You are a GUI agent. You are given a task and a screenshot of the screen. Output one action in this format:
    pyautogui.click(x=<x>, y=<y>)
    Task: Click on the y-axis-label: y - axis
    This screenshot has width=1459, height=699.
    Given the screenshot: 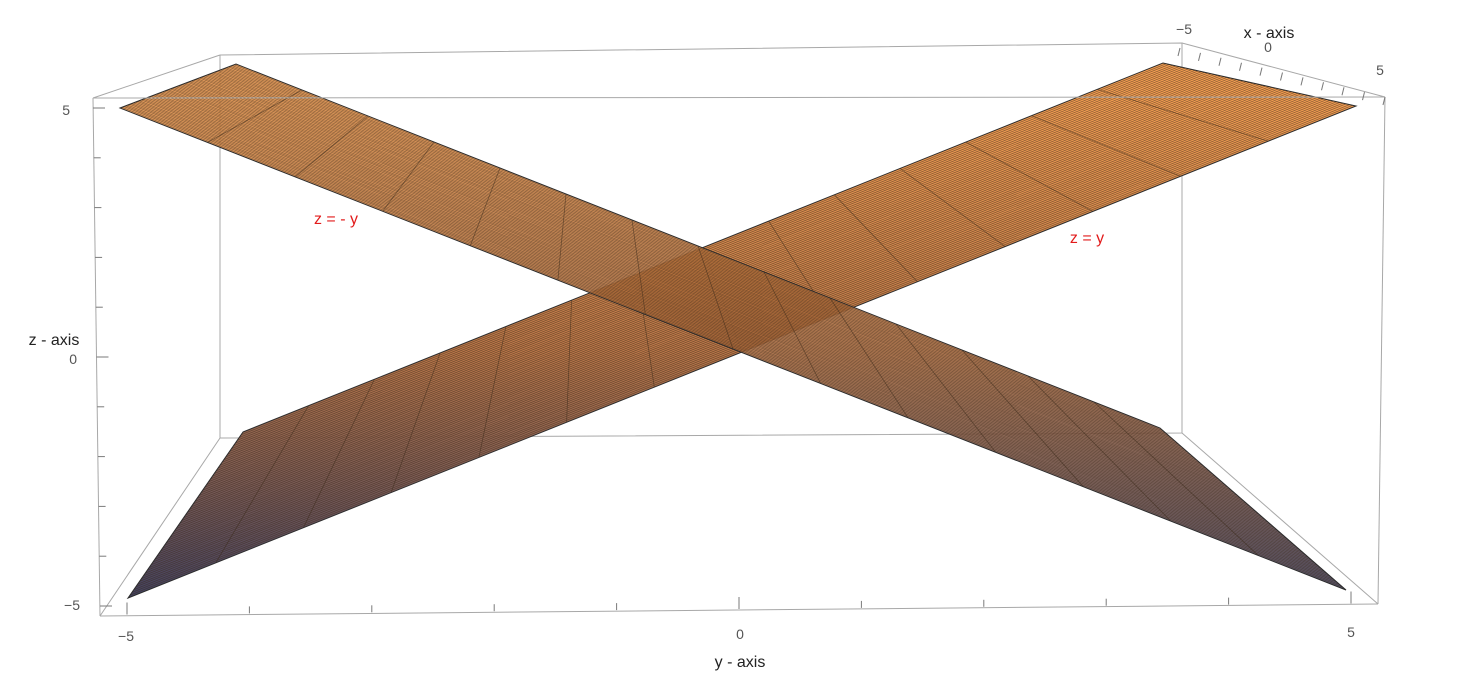 What is the action you would take?
    pyautogui.click(x=740, y=662)
    